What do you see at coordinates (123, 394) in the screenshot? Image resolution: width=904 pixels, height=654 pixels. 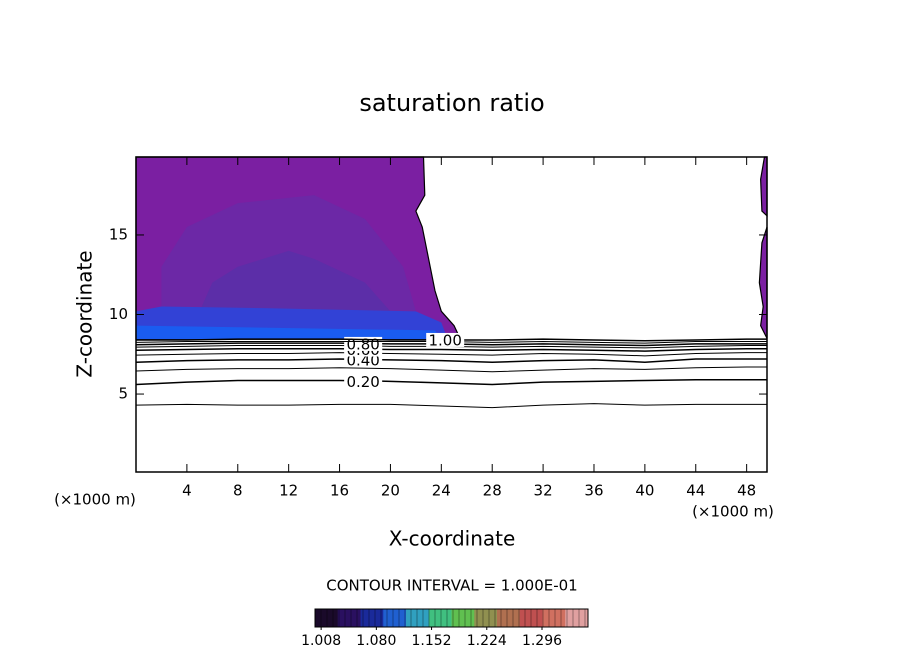 I see `y-tick-label: 5` at bounding box center [123, 394].